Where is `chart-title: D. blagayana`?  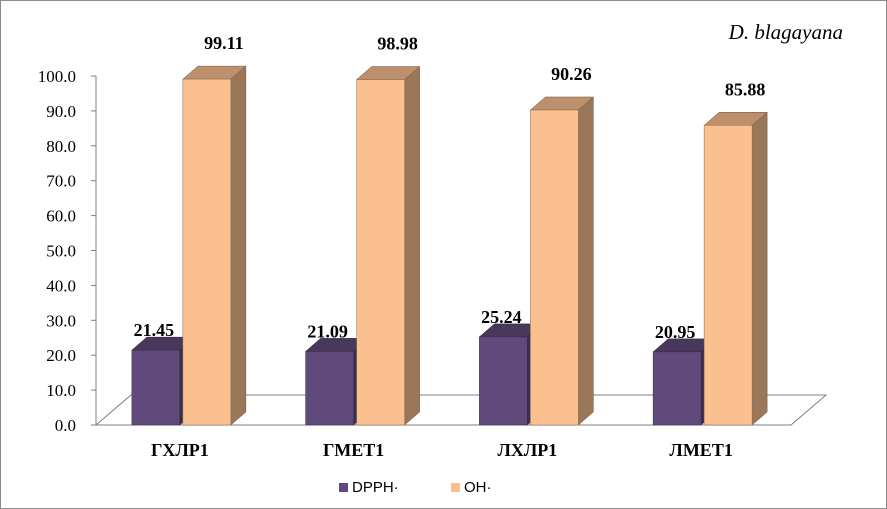
chart-title: D. blagayana is located at coordinates (785, 32).